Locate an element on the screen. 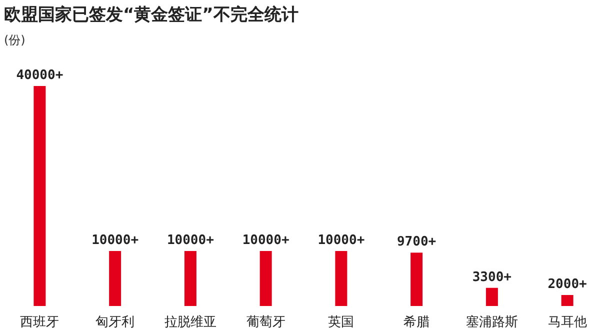  title: 欧盟国家已签发“黄金签证”不完全统计 is located at coordinates (151, 15).